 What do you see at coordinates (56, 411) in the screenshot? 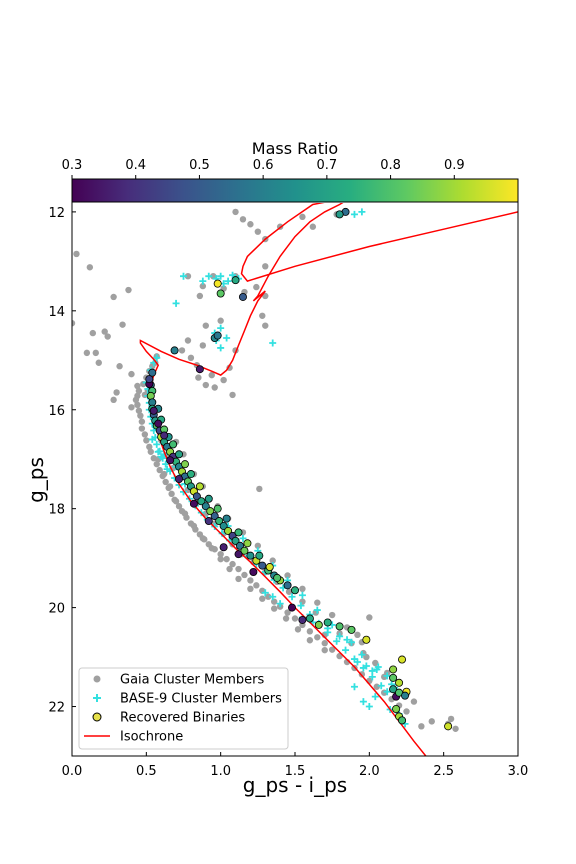
I see `y-tick-label: 16` at bounding box center [56, 411].